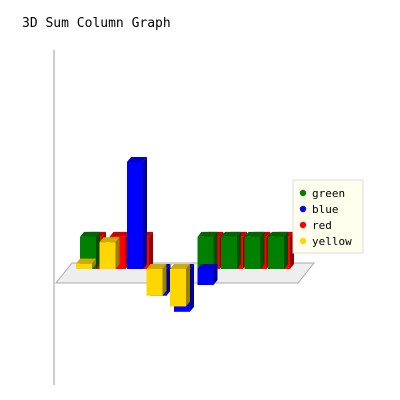 The image size is (400, 400). I want to click on legend-label-blue: blue, so click(325, 209).